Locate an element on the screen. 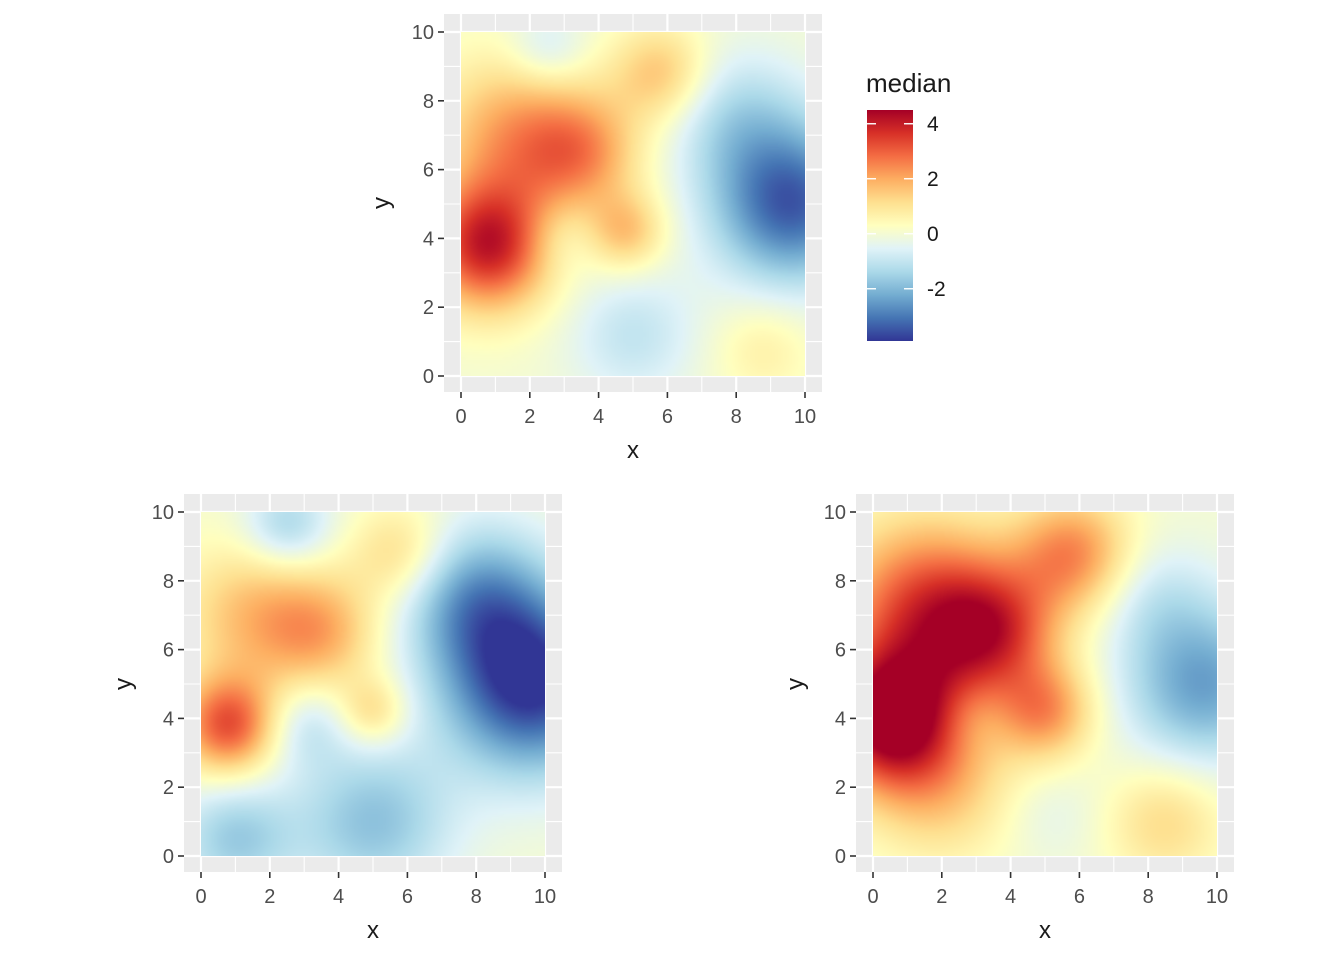 This screenshot has width=1344, height=960. panel-top-ticks: 0 2 4 6 8 10 0 2 4 6 8 10 is located at coordinates (614, 225).